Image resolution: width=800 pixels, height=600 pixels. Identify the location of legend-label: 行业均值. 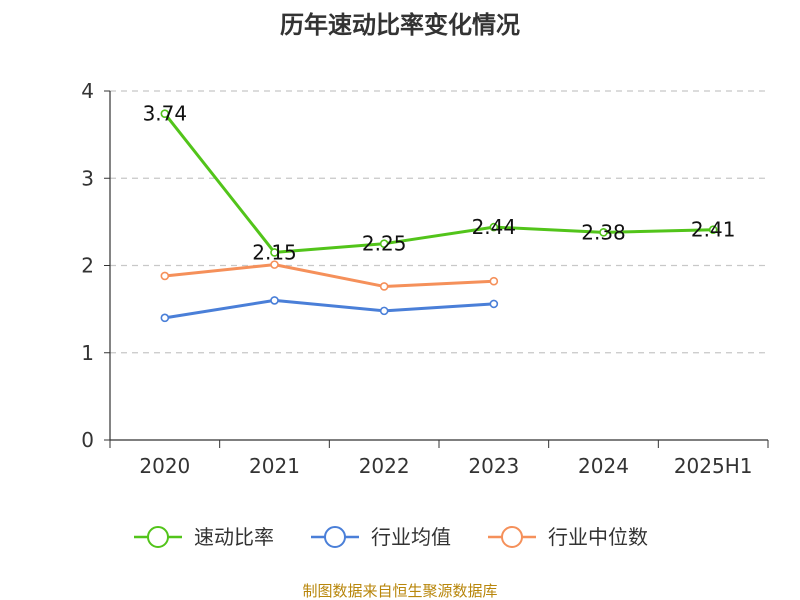
(411, 537).